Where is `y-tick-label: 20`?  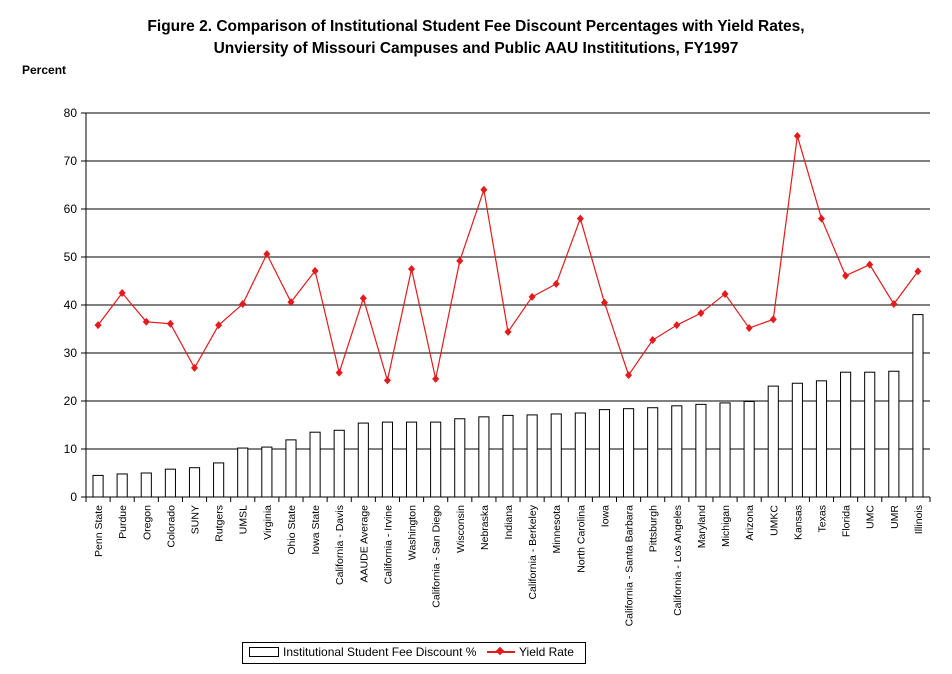 y-tick-label: 20 is located at coordinates (71, 401).